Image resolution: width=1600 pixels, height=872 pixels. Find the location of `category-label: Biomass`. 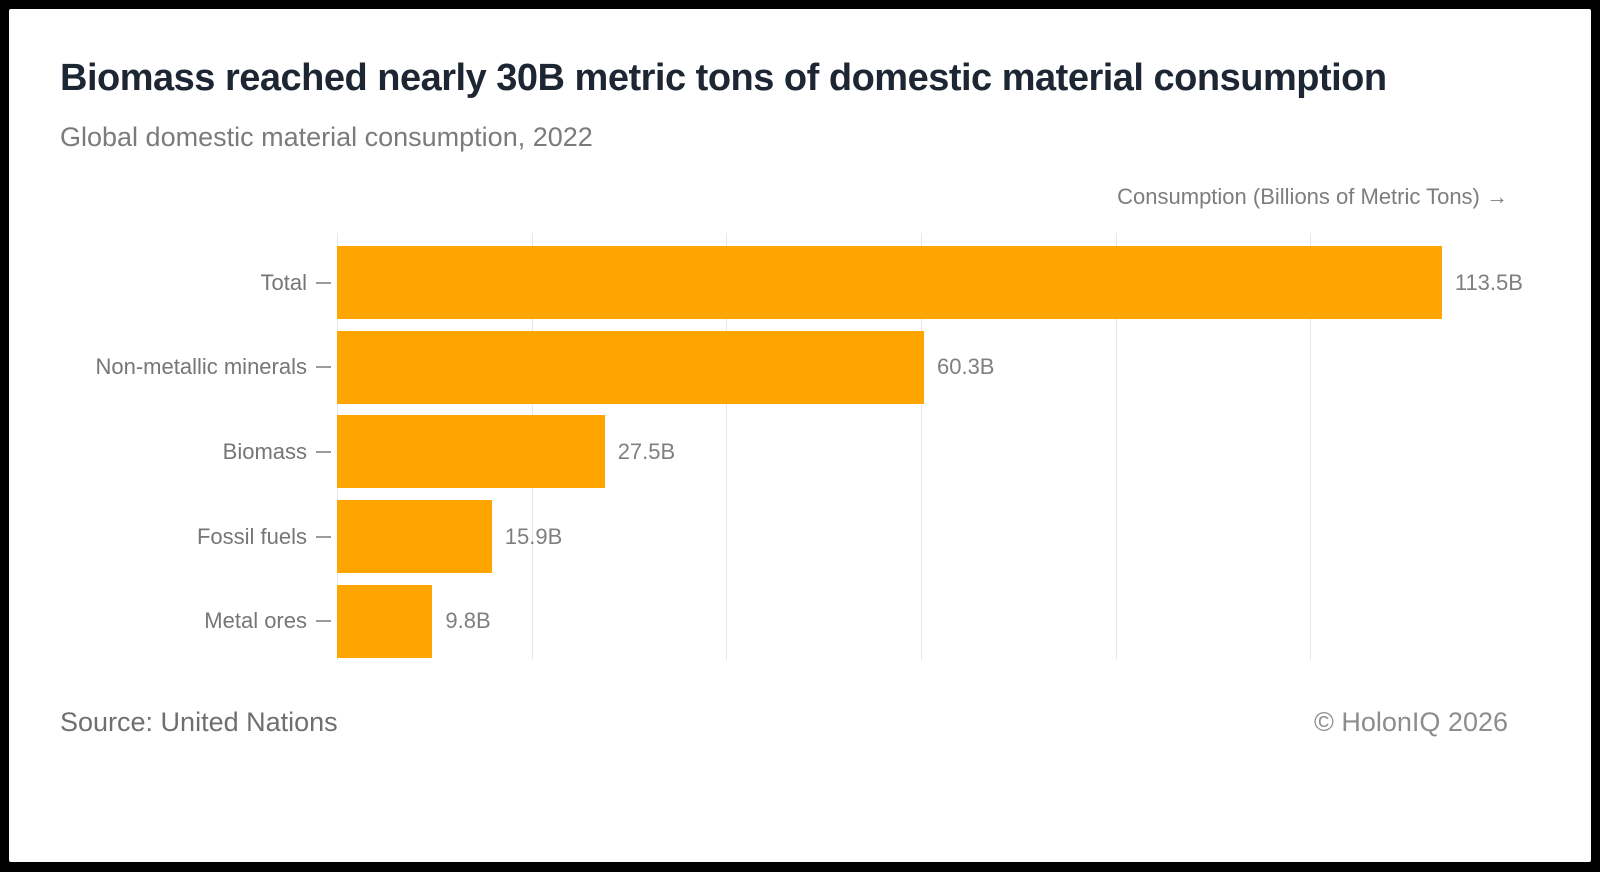

category-label: Biomass is located at coordinates (264, 451).